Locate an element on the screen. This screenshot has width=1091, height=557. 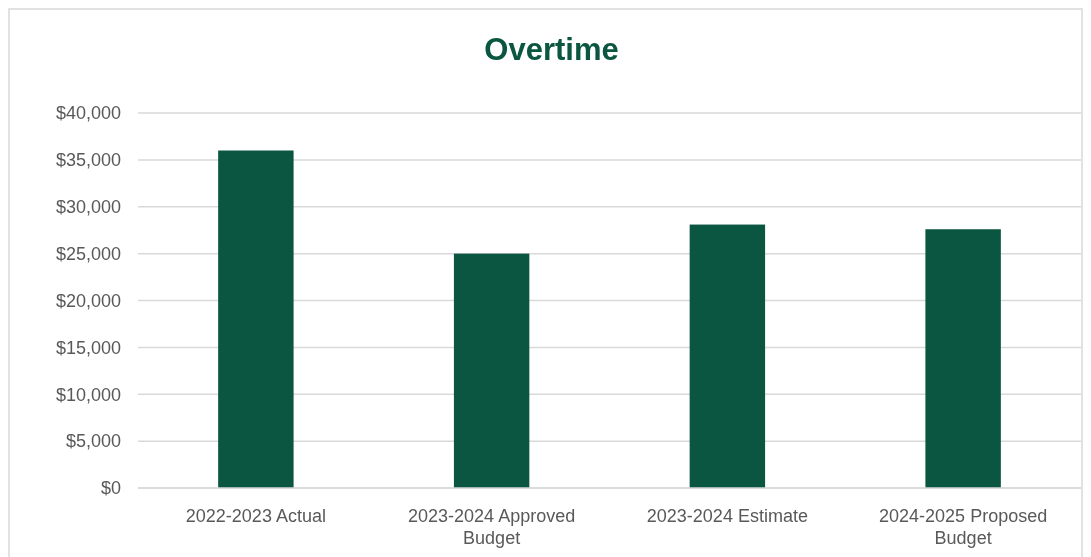
y-tick-label: $5,000 is located at coordinates (93, 441).